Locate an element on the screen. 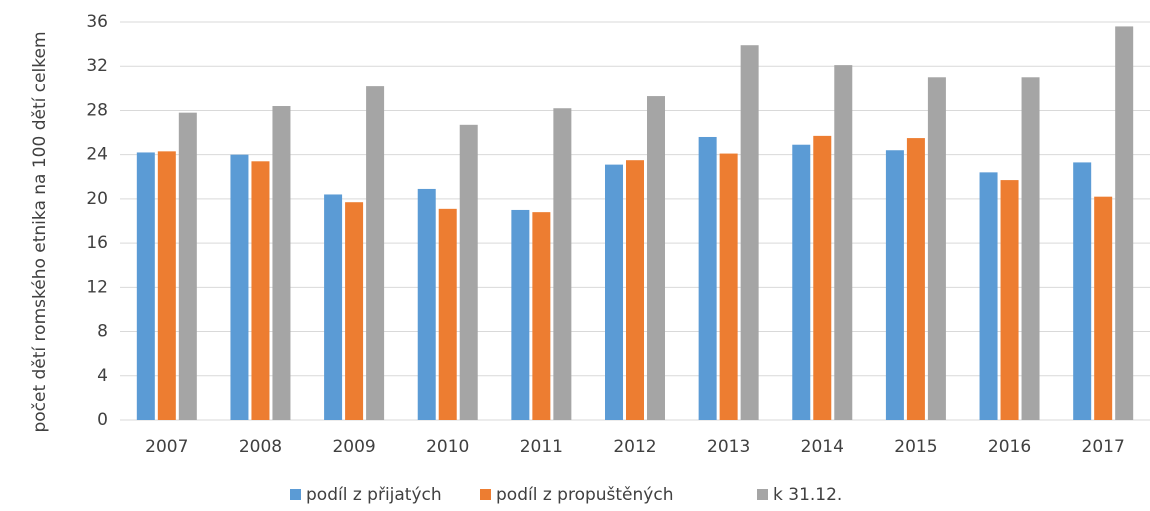 This screenshot has height=511, width=1150. x-tick-label: 2010 is located at coordinates (447, 447).